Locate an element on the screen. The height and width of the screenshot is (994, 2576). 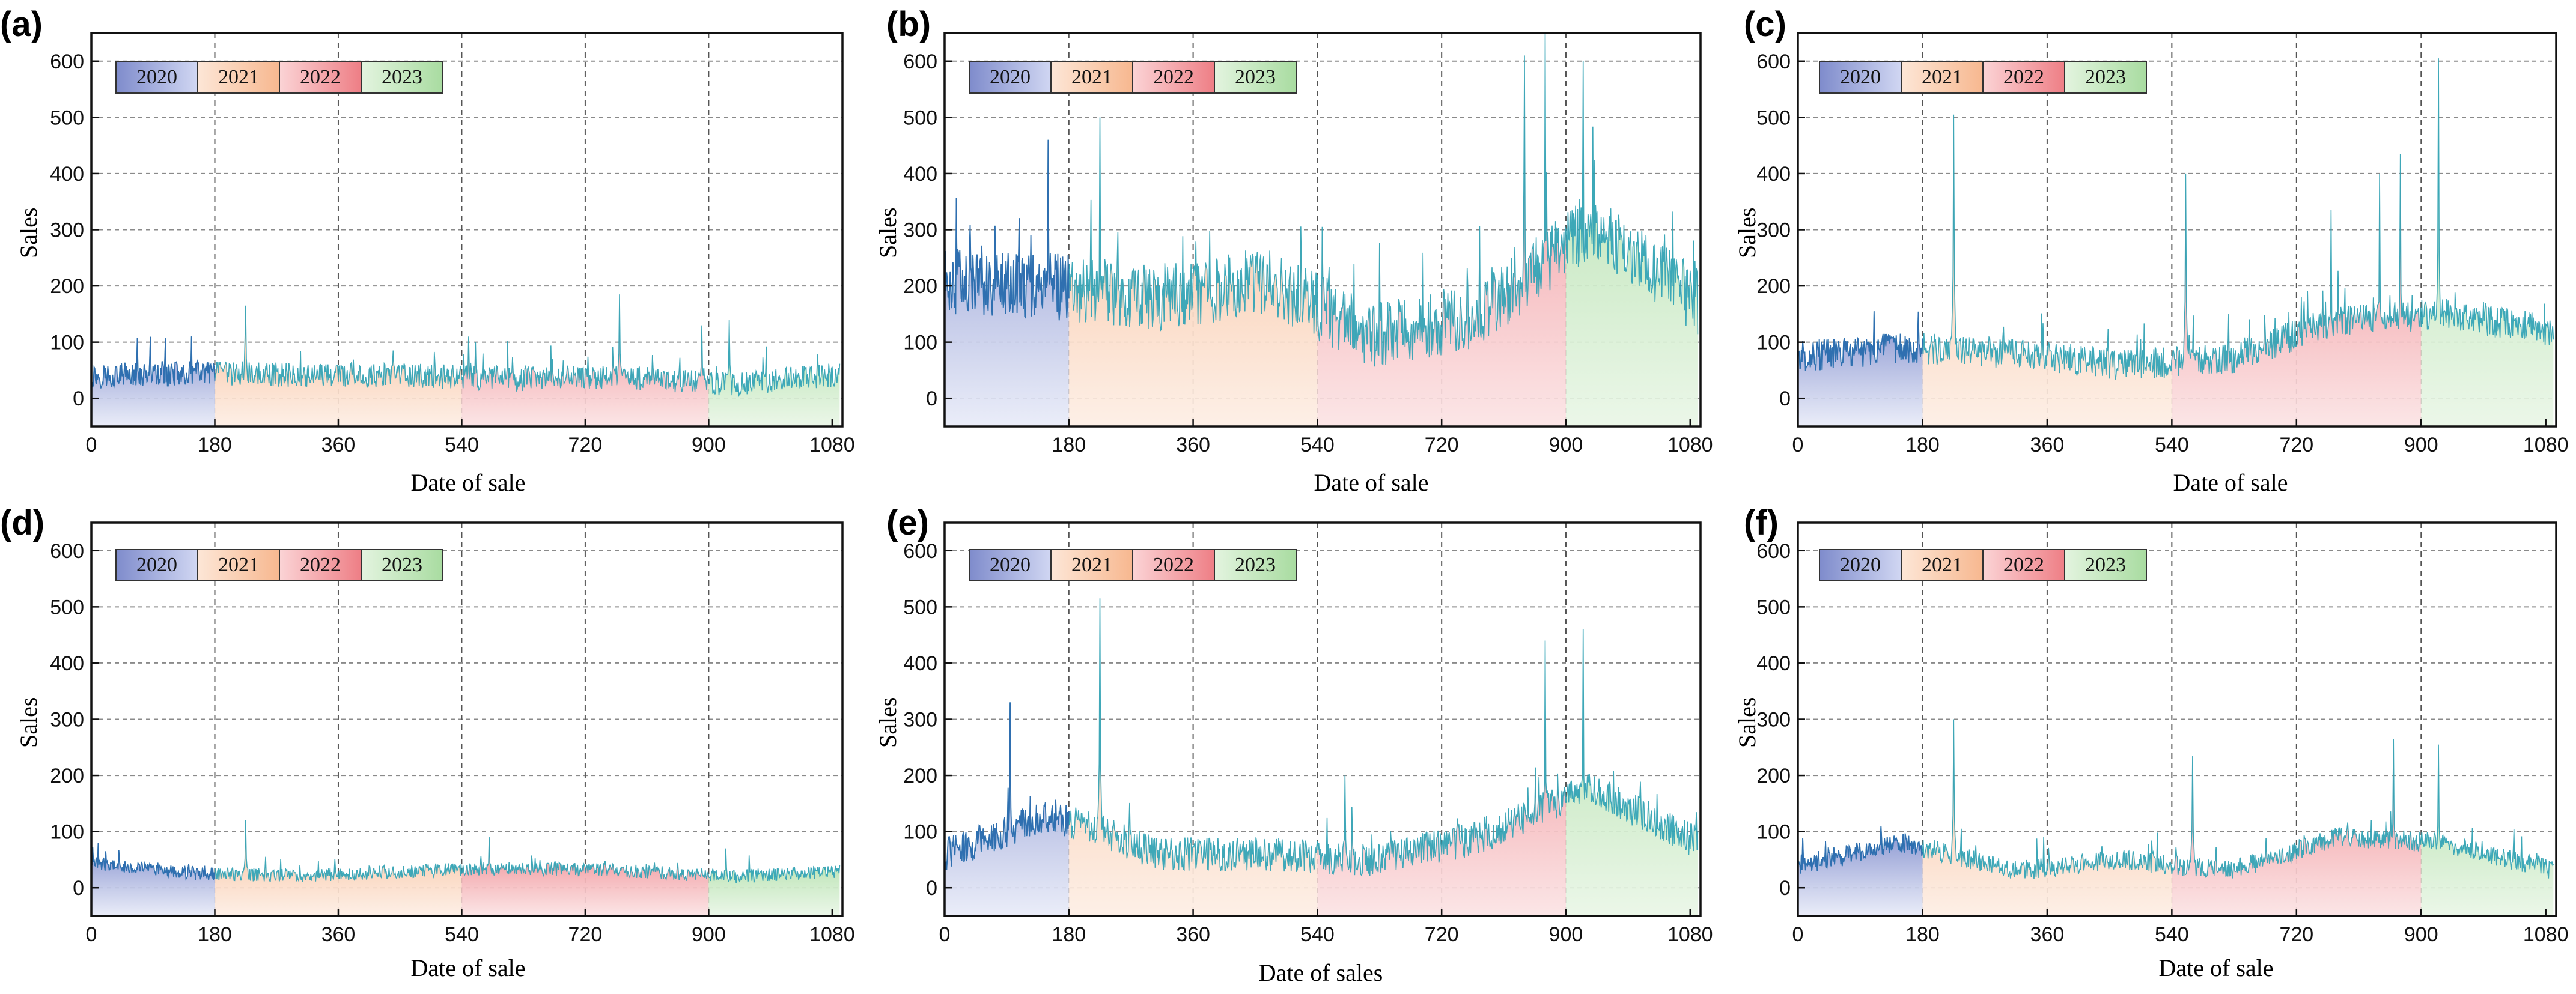
panel-label: (a) is located at coordinates (21, 24).